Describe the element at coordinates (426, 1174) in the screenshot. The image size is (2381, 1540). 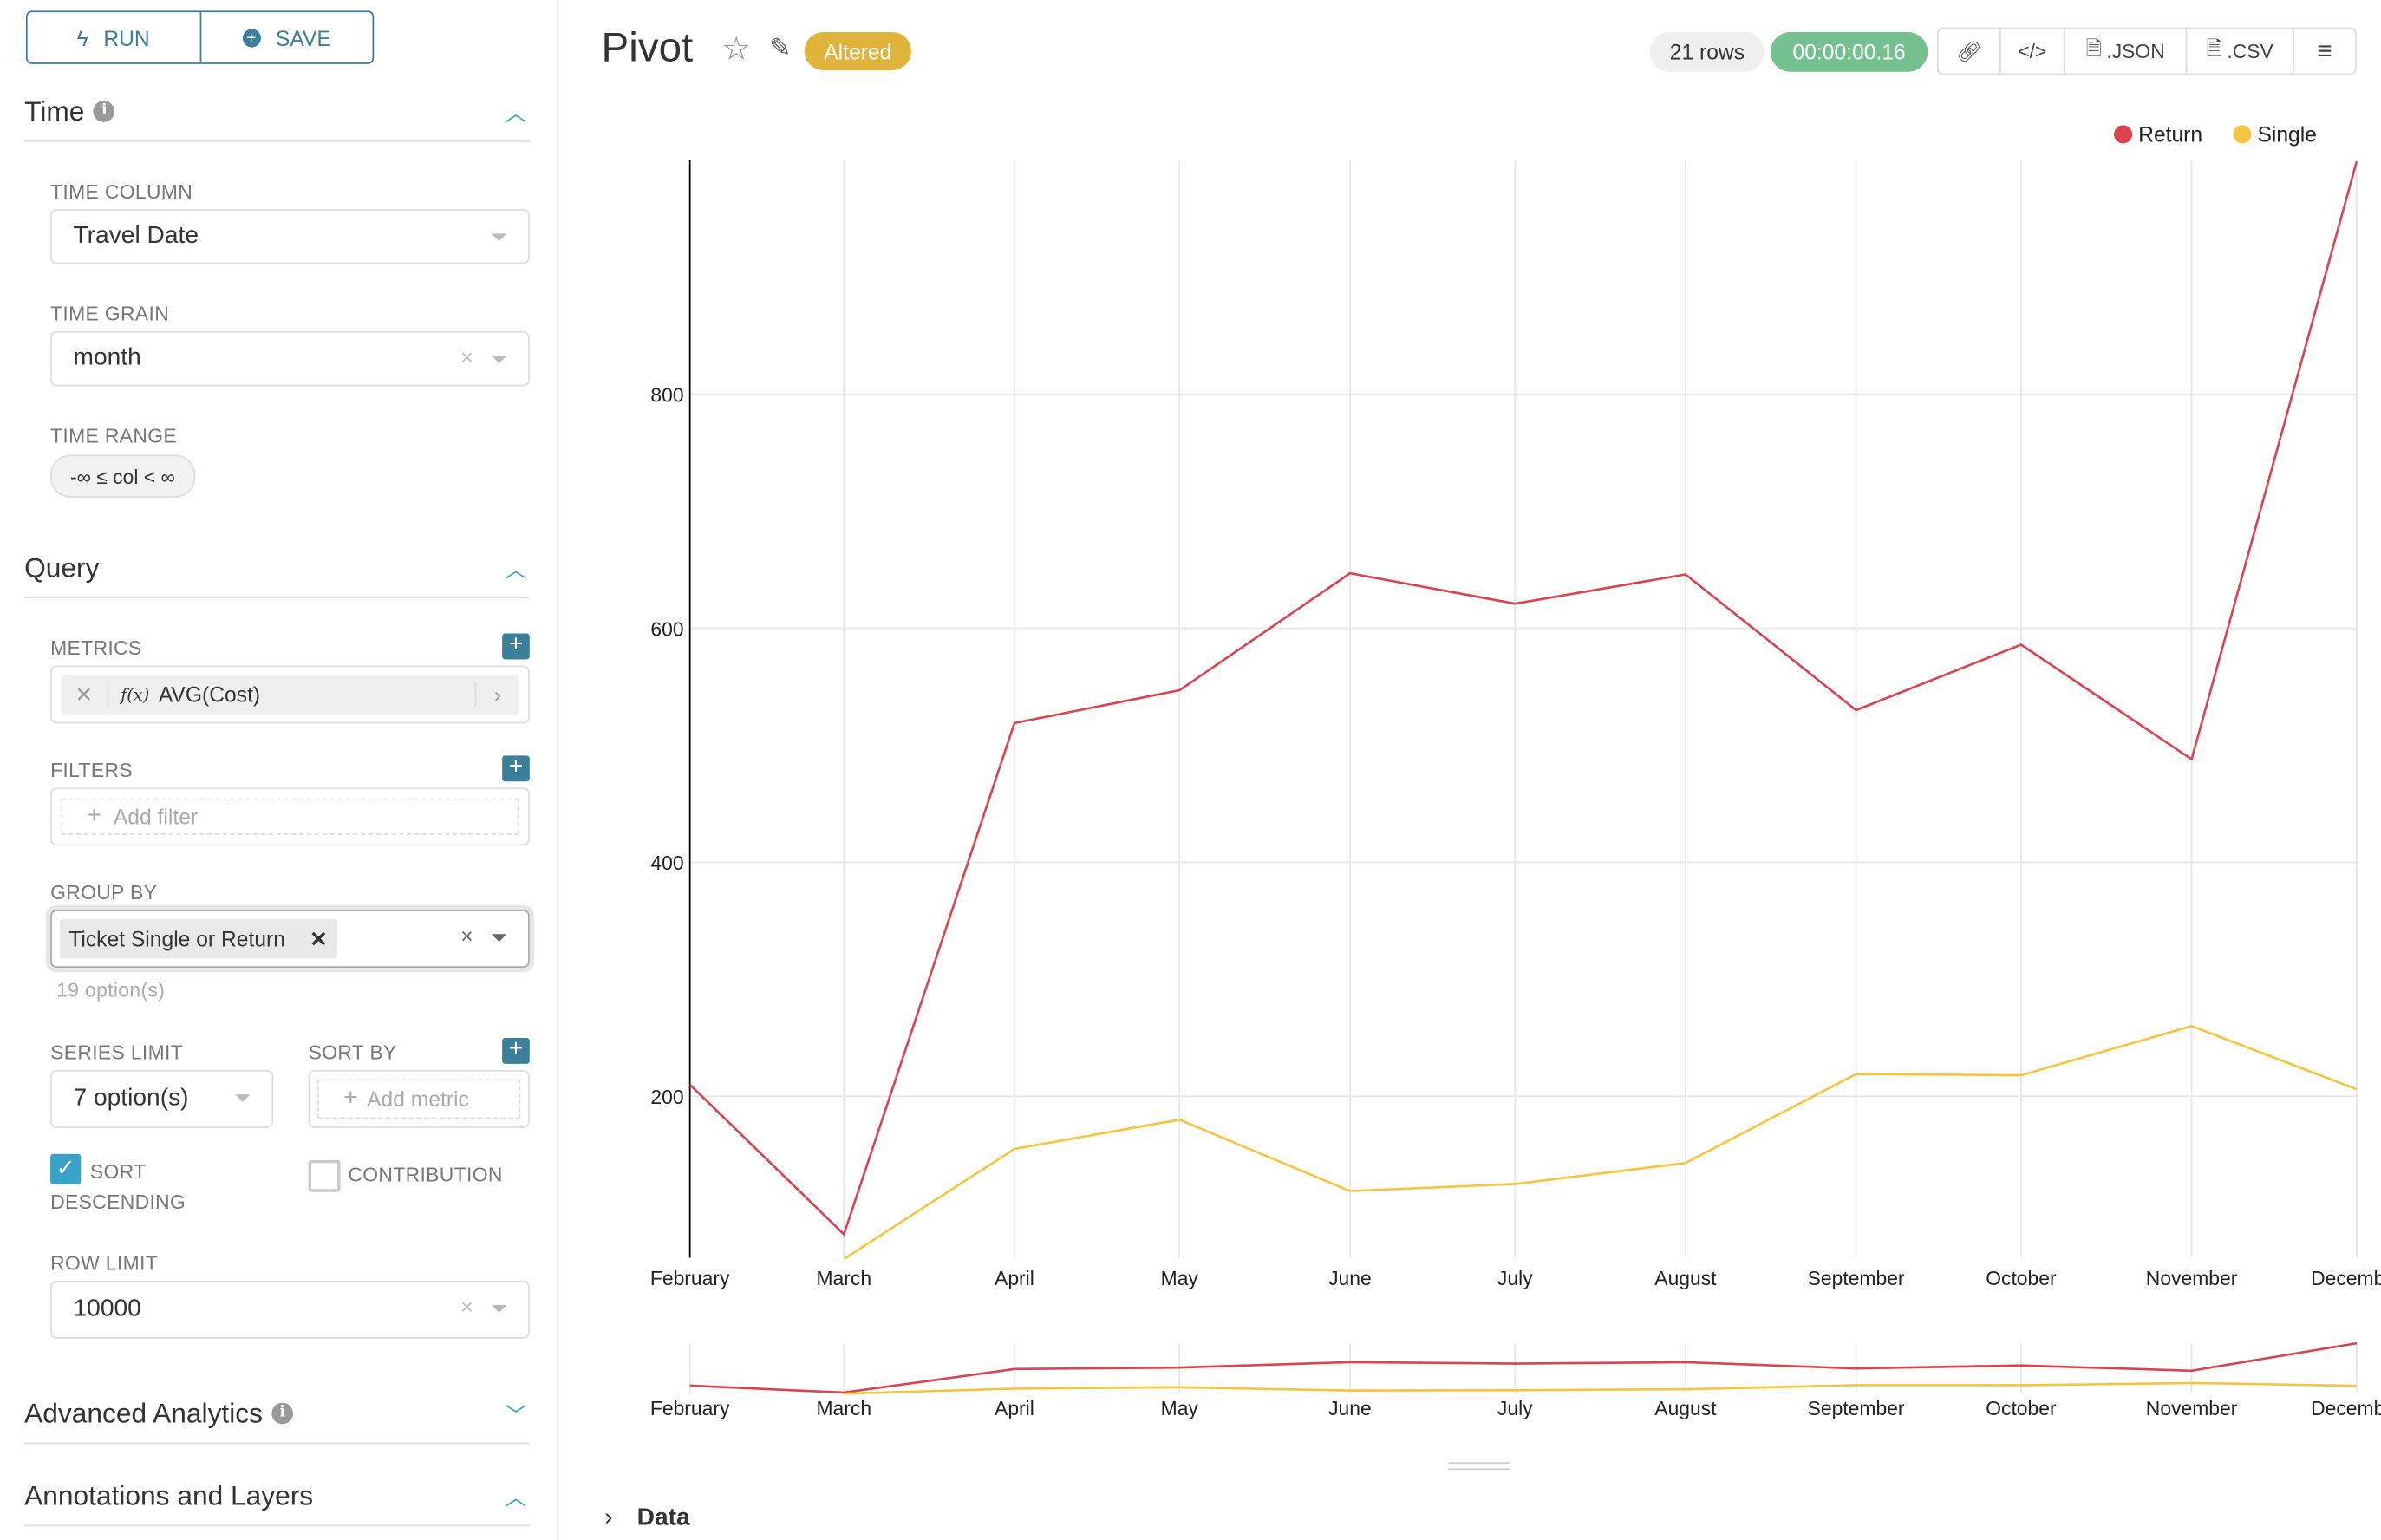
I see `contribution-label: CONTRIBUTION` at that location.